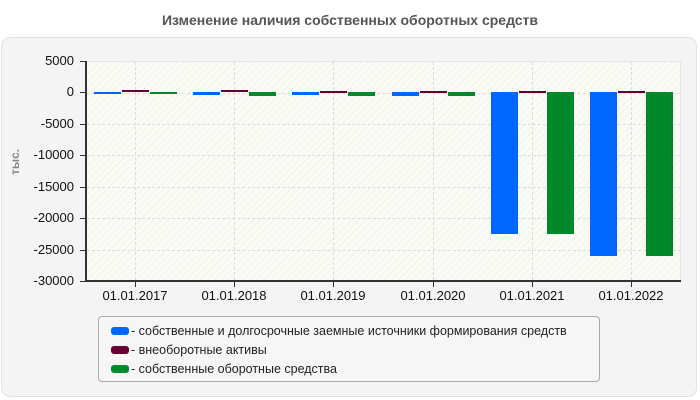 The height and width of the screenshot is (400, 700). Describe the element at coordinates (120, 368) in the screenshot. I see `legend-swatch-green` at that location.